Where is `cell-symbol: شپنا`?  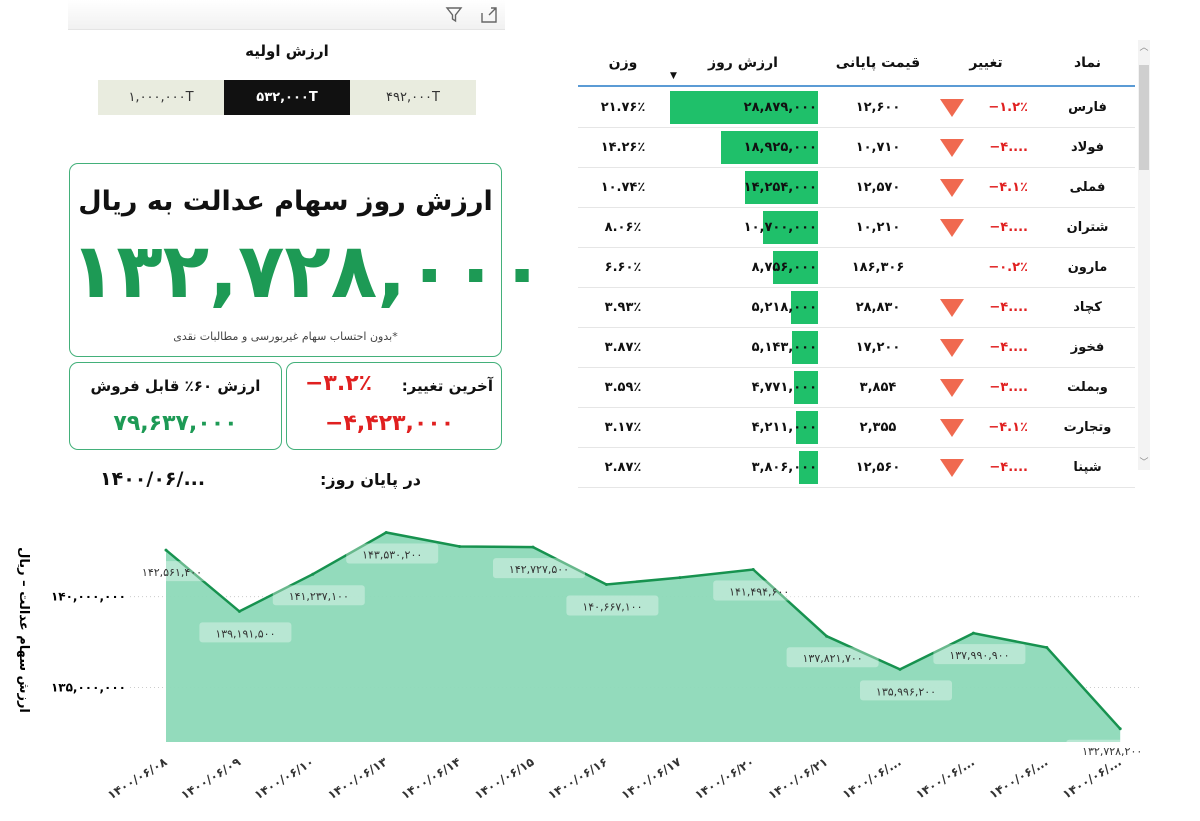 cell-symbol: شپنا is located at coordinates (1087, 467).